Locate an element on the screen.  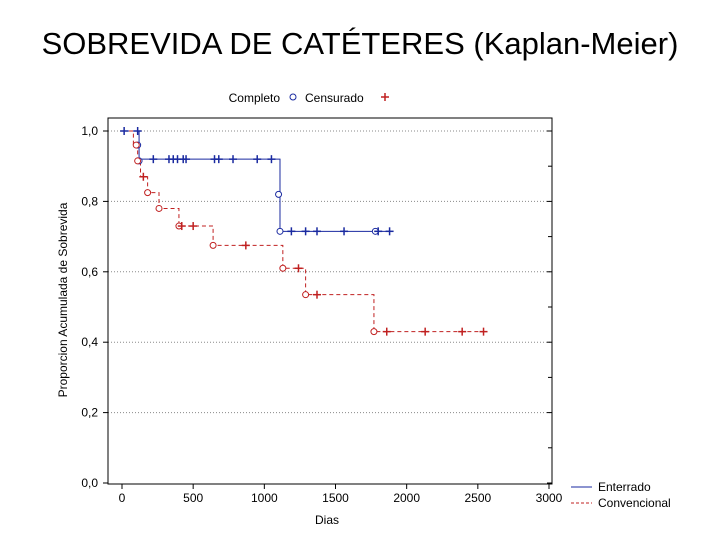
series-line-enterrado is located at coordinates (256, 181).